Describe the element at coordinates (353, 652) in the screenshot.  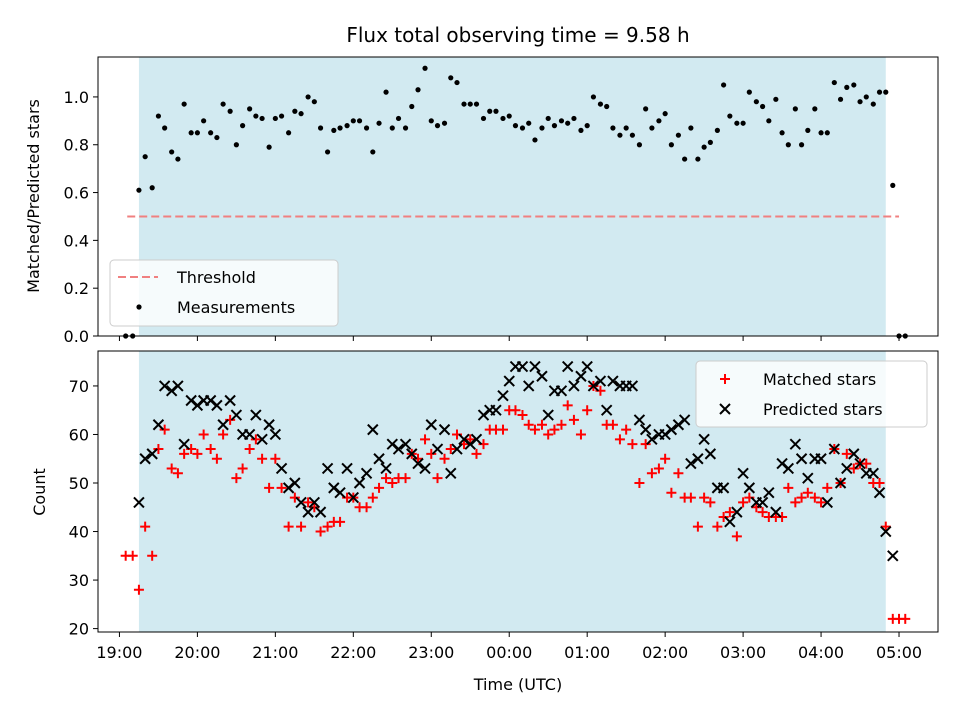
I see `x-tick-label: 22:00` at that location.